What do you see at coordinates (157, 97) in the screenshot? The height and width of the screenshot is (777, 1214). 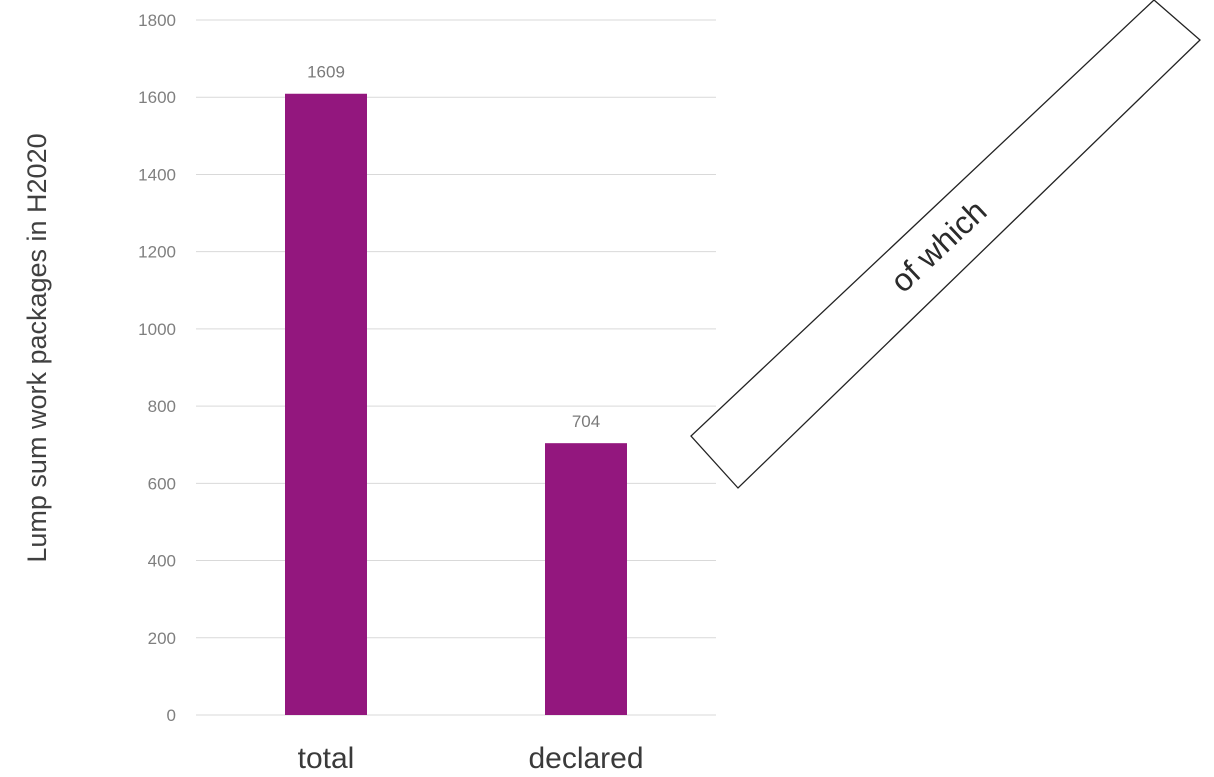 I see `y-tick-label: 1600` at bounding box center [157, 97].